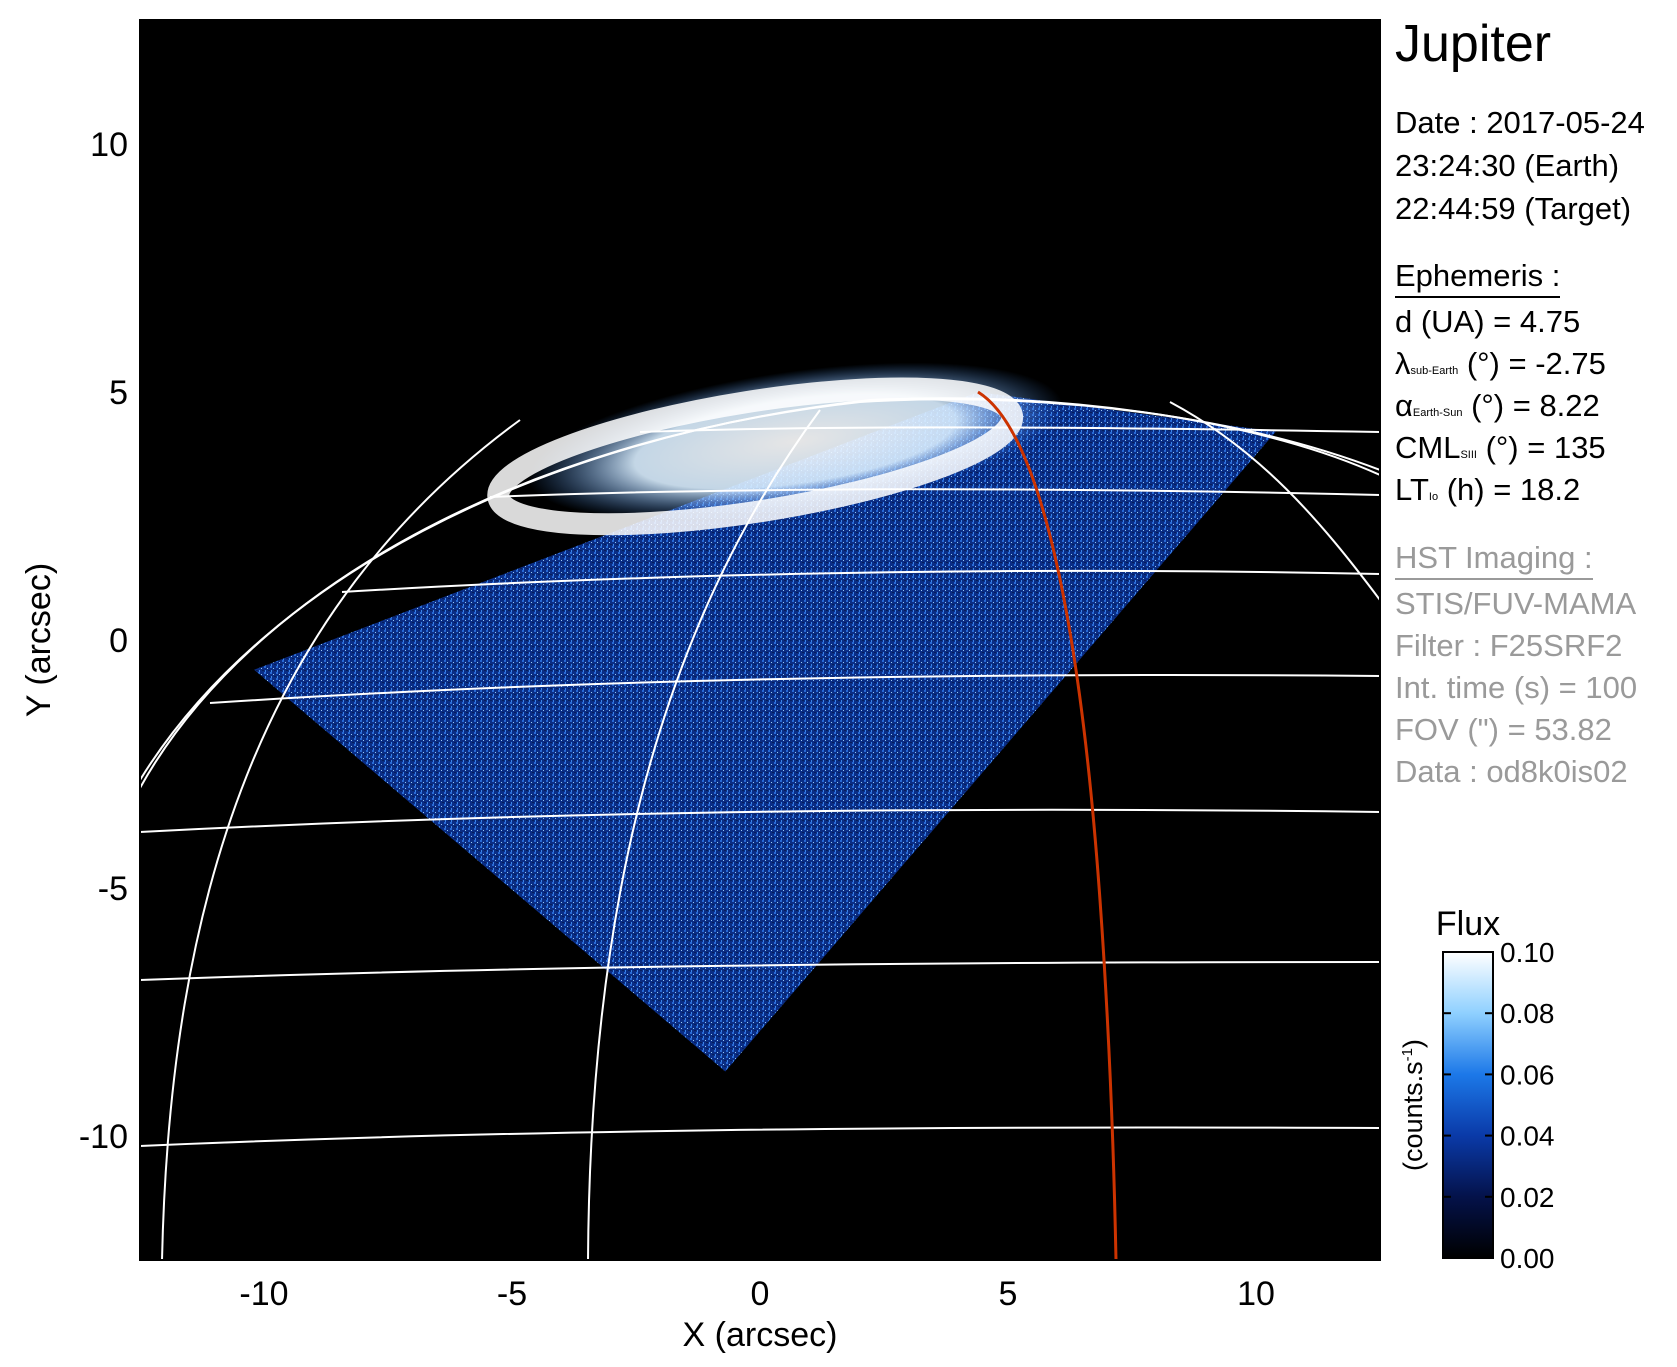 The image size is (1677, 1367). What do you see at coordinates (1520, 122) in the screenshot?
I see `date-line: Date : 2017-05-24` at bounding box center [1520, 122].